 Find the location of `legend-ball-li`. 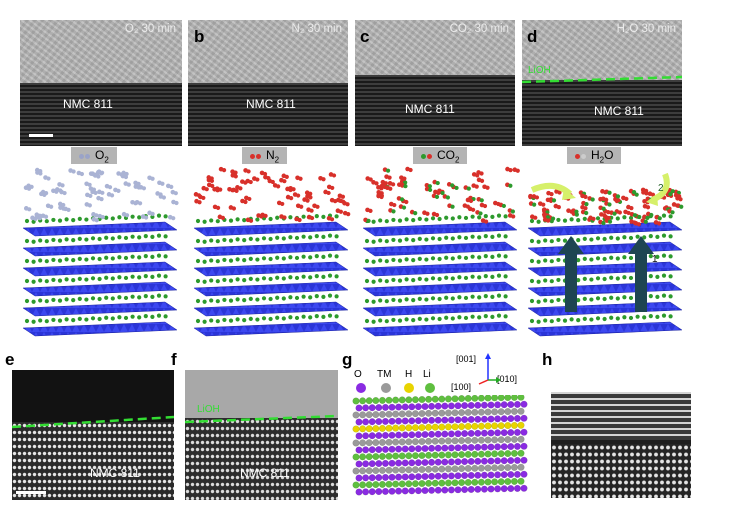

legend-ball-li is located at coordinates (430, 388).